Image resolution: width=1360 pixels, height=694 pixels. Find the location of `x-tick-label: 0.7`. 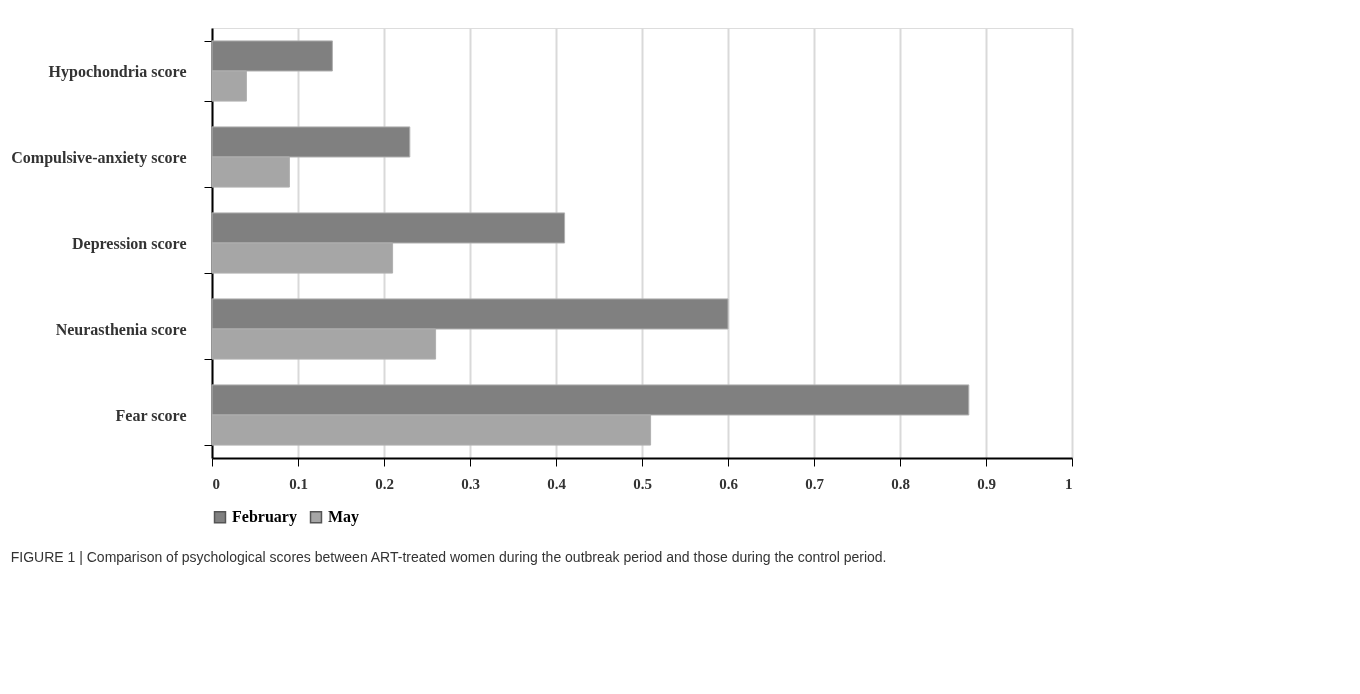

x-tick-label: 0.7 is located at coordinates (815, 483).